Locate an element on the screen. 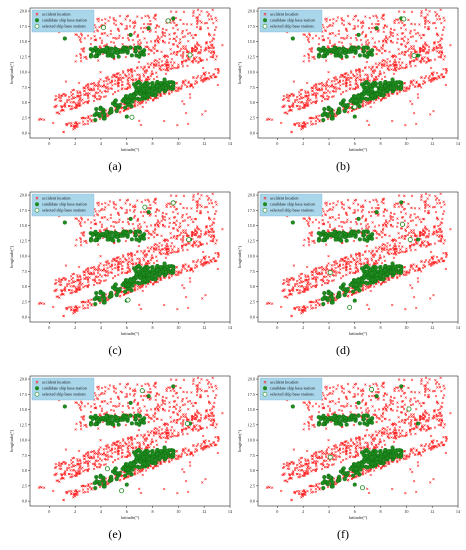 This screenshot has width=466, height=550. legend-label: accident location is located at coordinates (56, 198).